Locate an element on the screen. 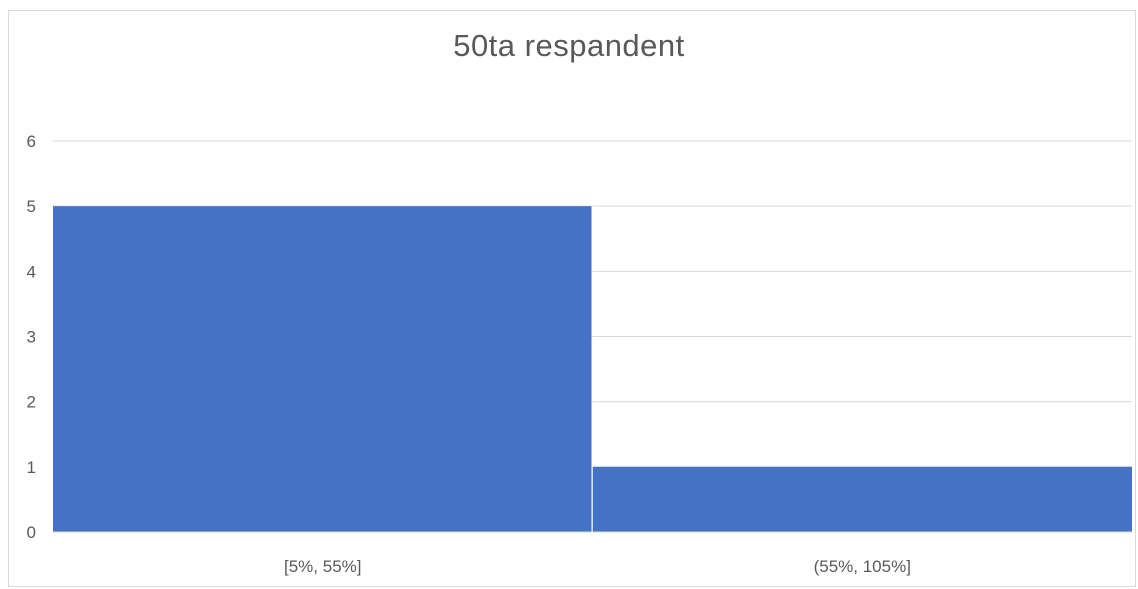 The image size is (1138, 589). y-tick-label-3: 3 is located at coordinates (31, 337).